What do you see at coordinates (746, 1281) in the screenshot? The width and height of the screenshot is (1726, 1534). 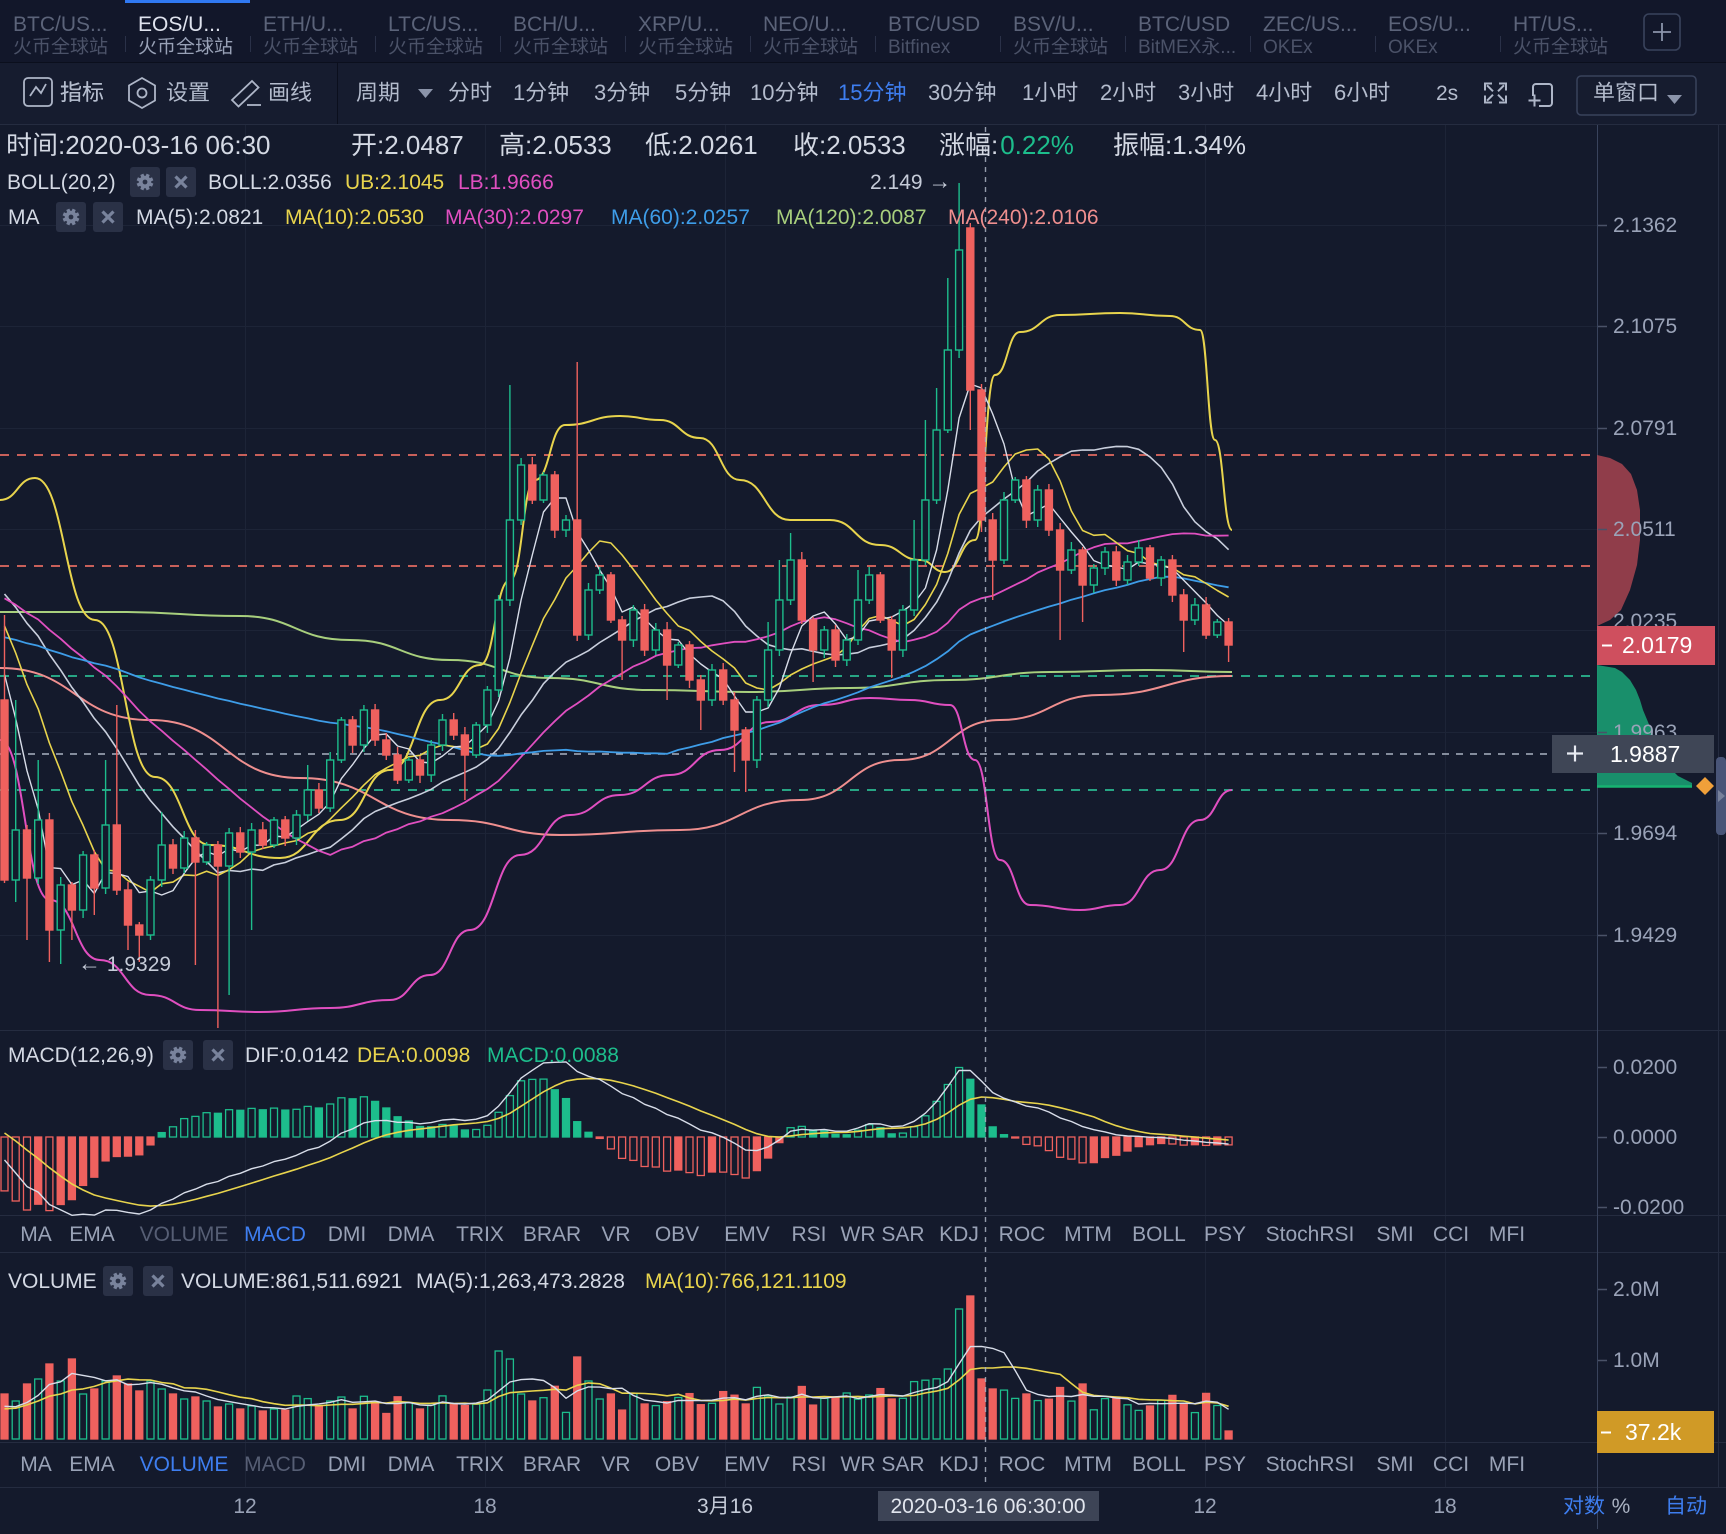 I see `svg-text: MA(10):766,121.1109` at bounding box center [746, 1281].